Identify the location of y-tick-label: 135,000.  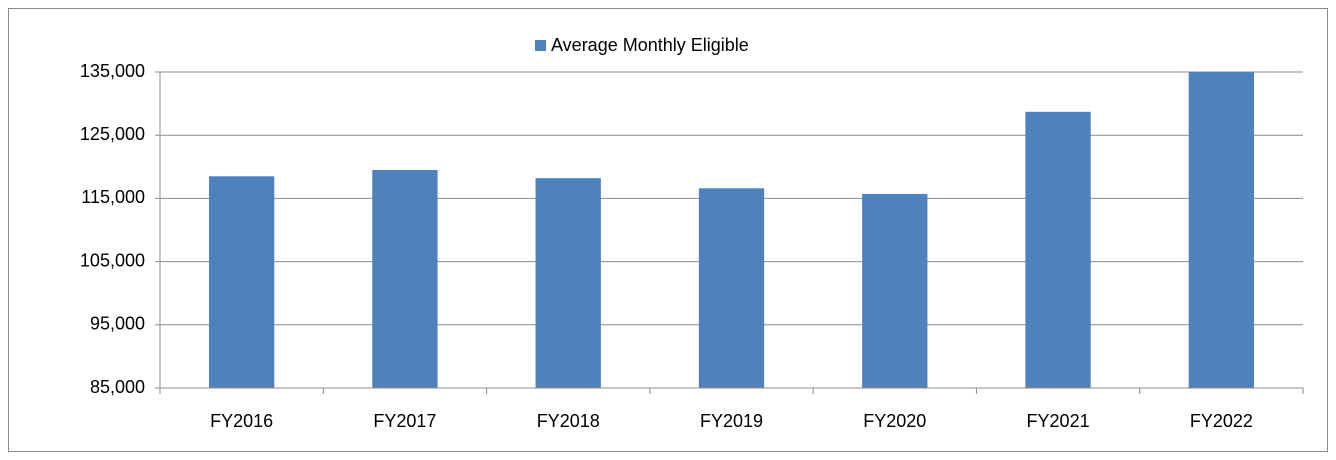
(112, 71).